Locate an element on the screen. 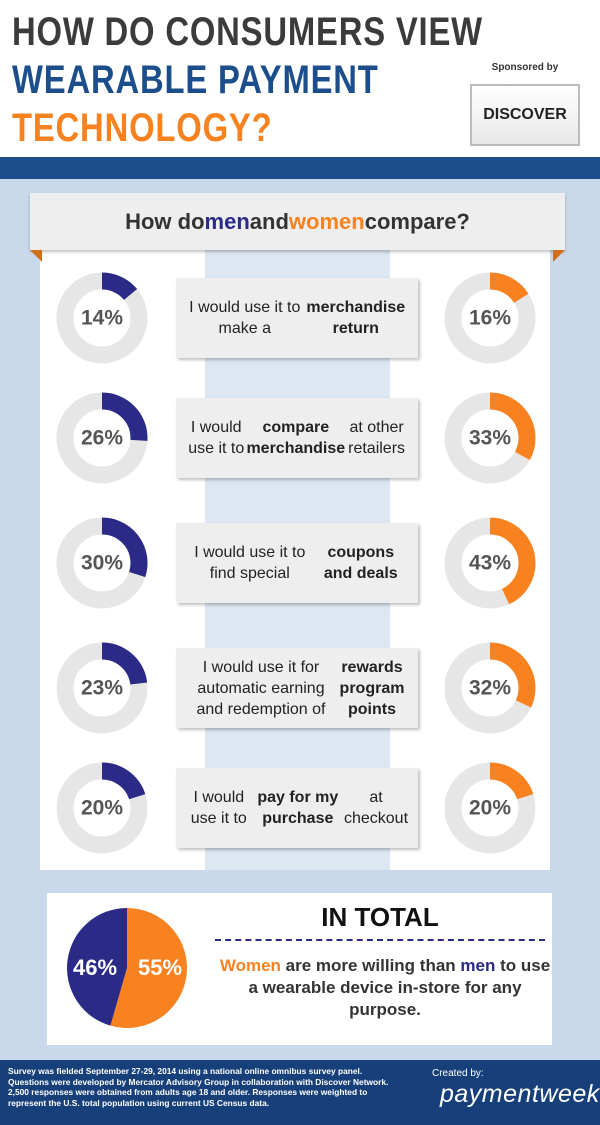  text-run: compare? is located at coordinates (417, 221).